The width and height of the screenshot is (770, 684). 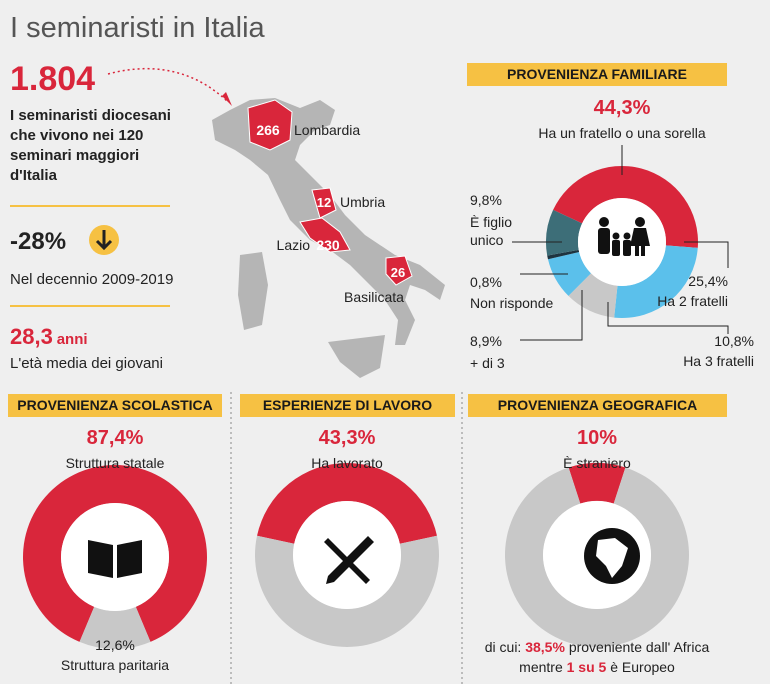 What do you see at coordinates (597, 438) in the screenshot?
I see `value-label: 10%` at bounding box center [597, 438].